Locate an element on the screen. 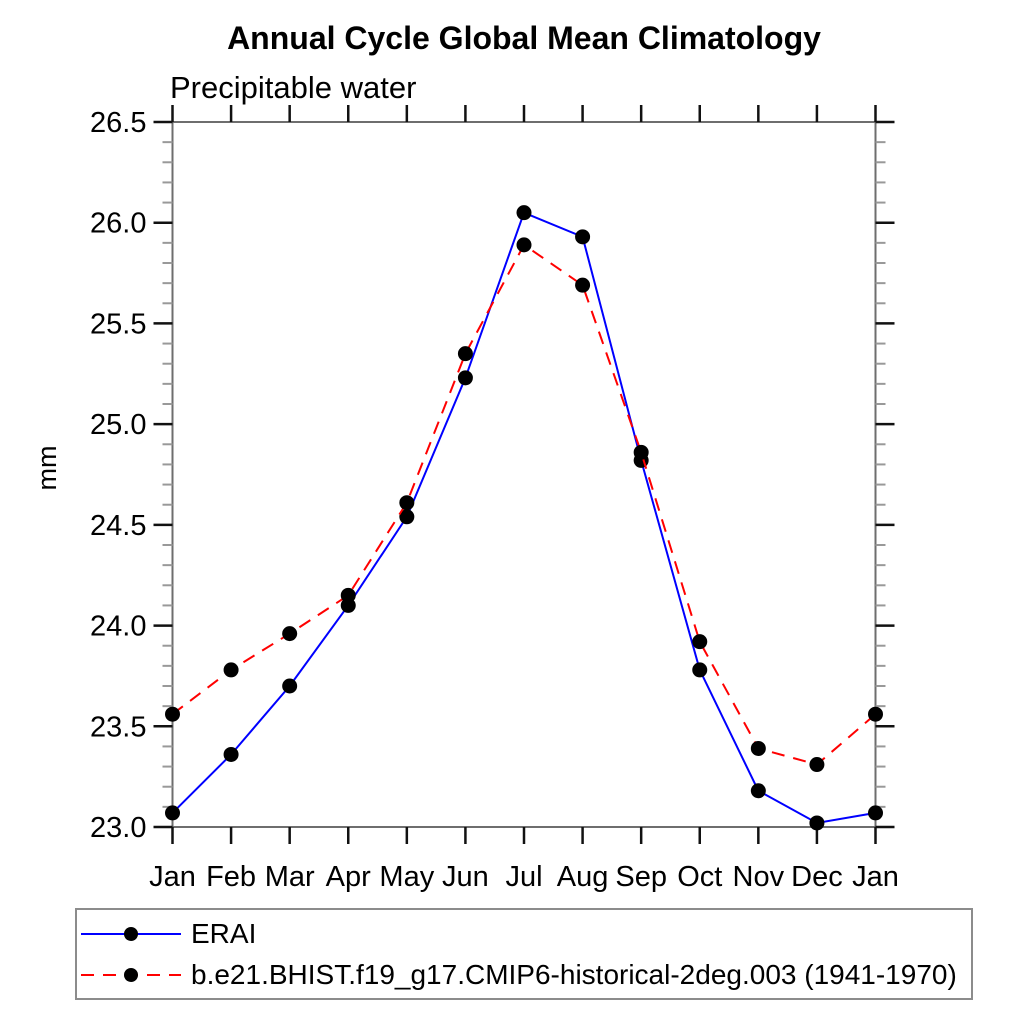 This screenshot has width=1024, height=1024. y-tick-label: 26.0 is located at coordinates (118, 224).